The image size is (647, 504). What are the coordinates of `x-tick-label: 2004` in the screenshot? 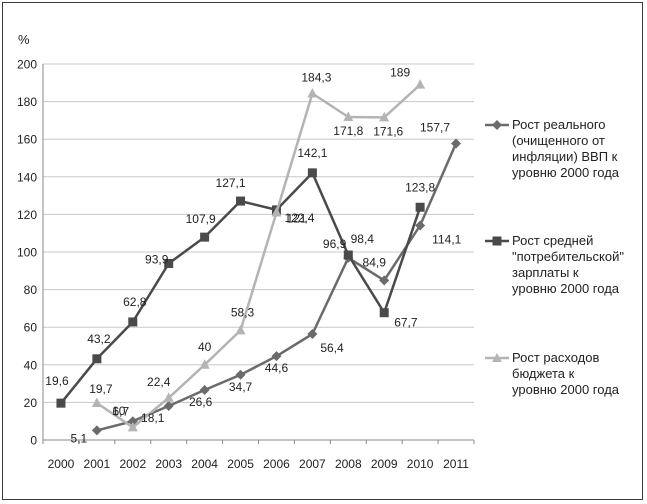 It's located at (204, 464).